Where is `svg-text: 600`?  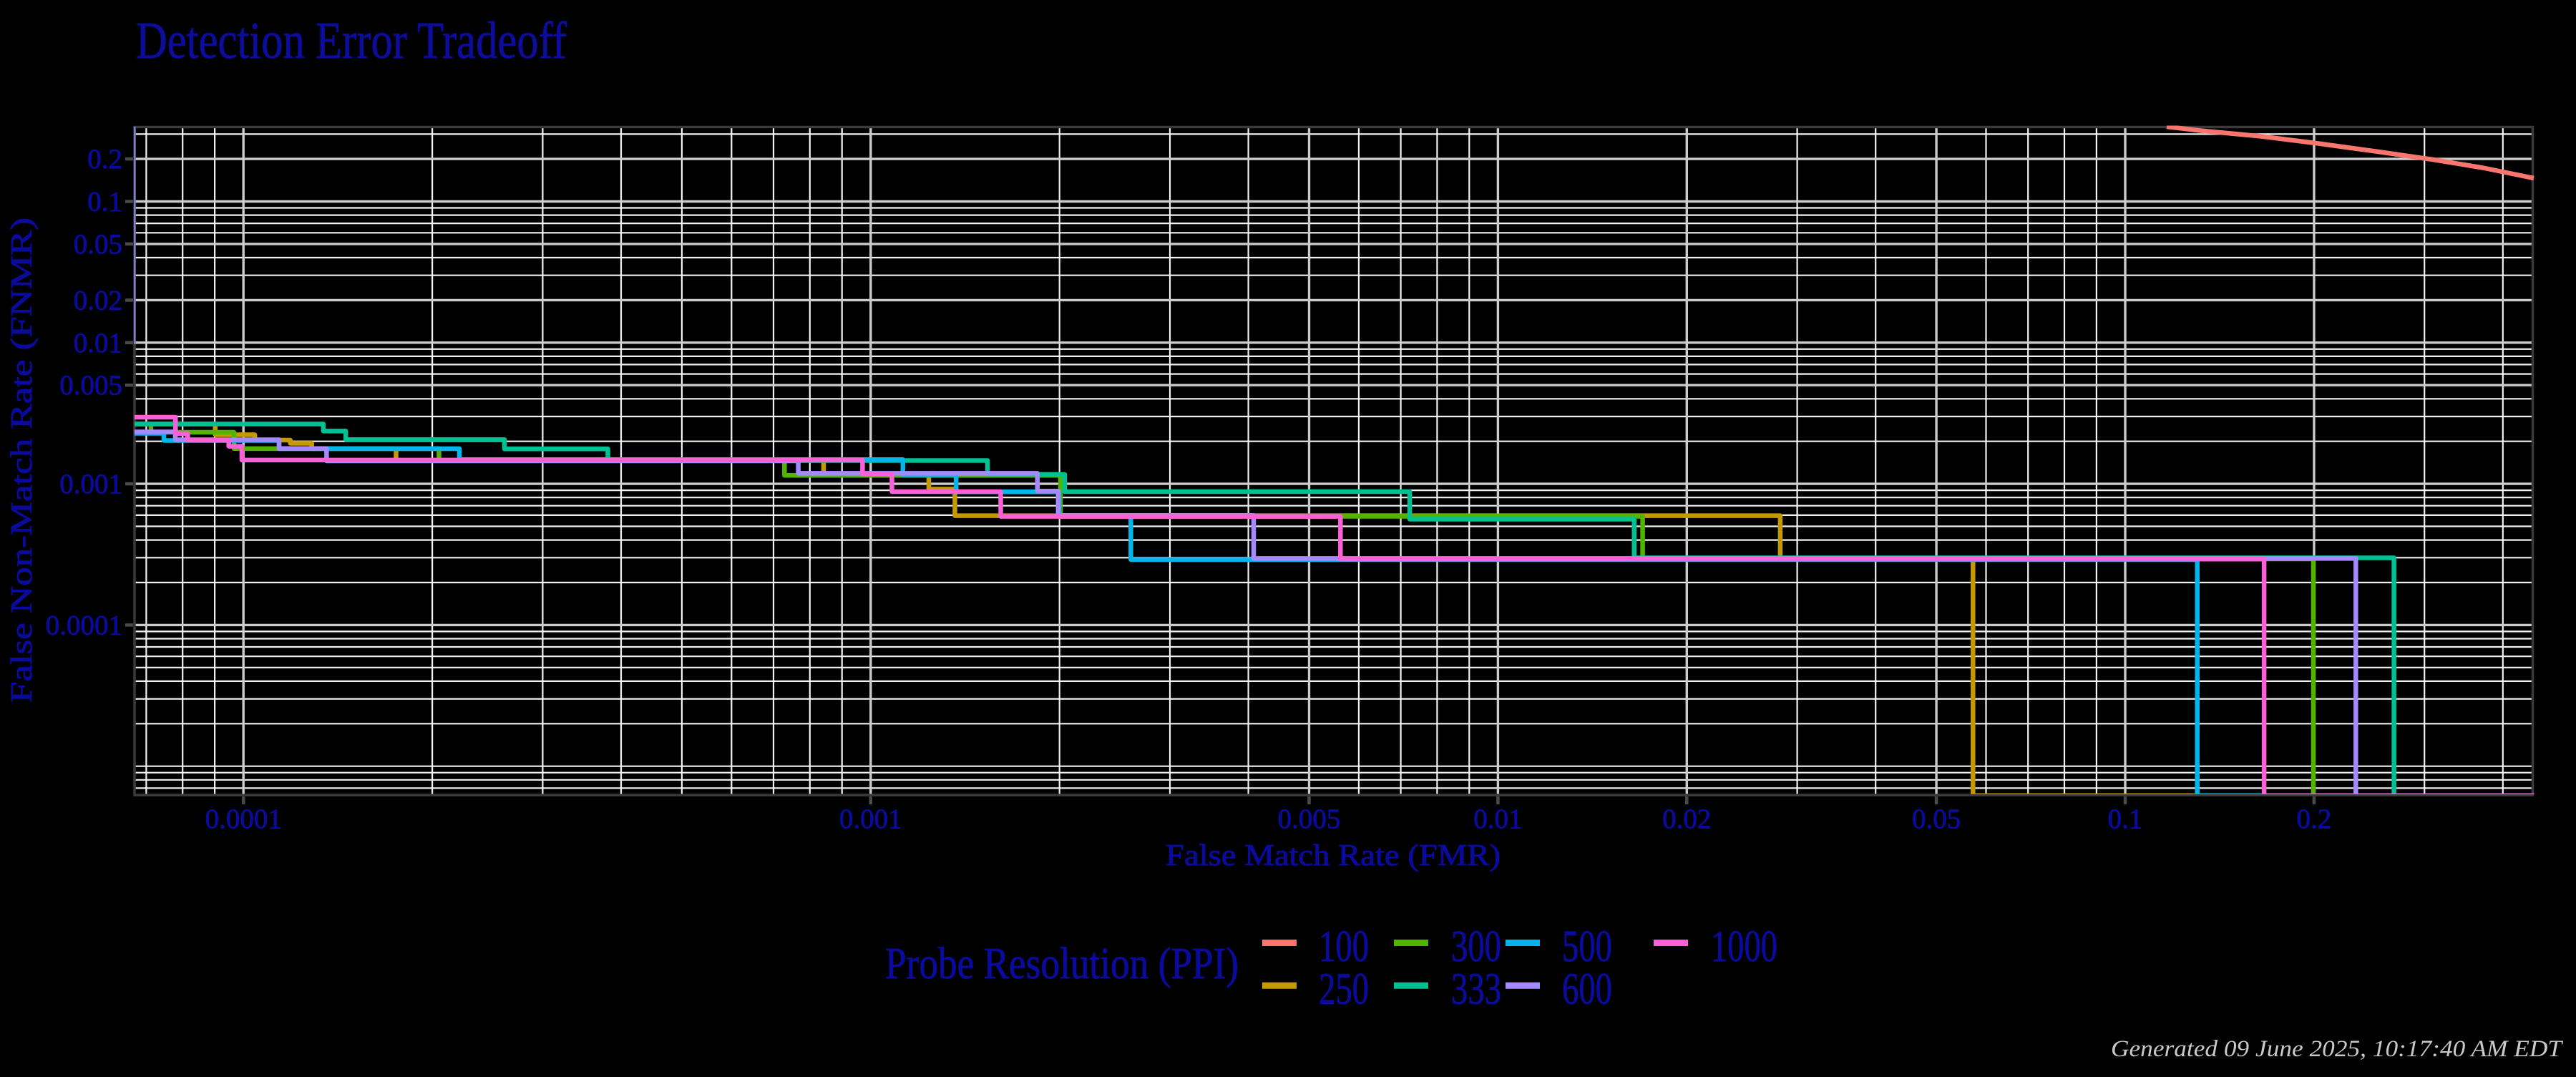
svg-text: 600 is located at coordinates (1587, 989).